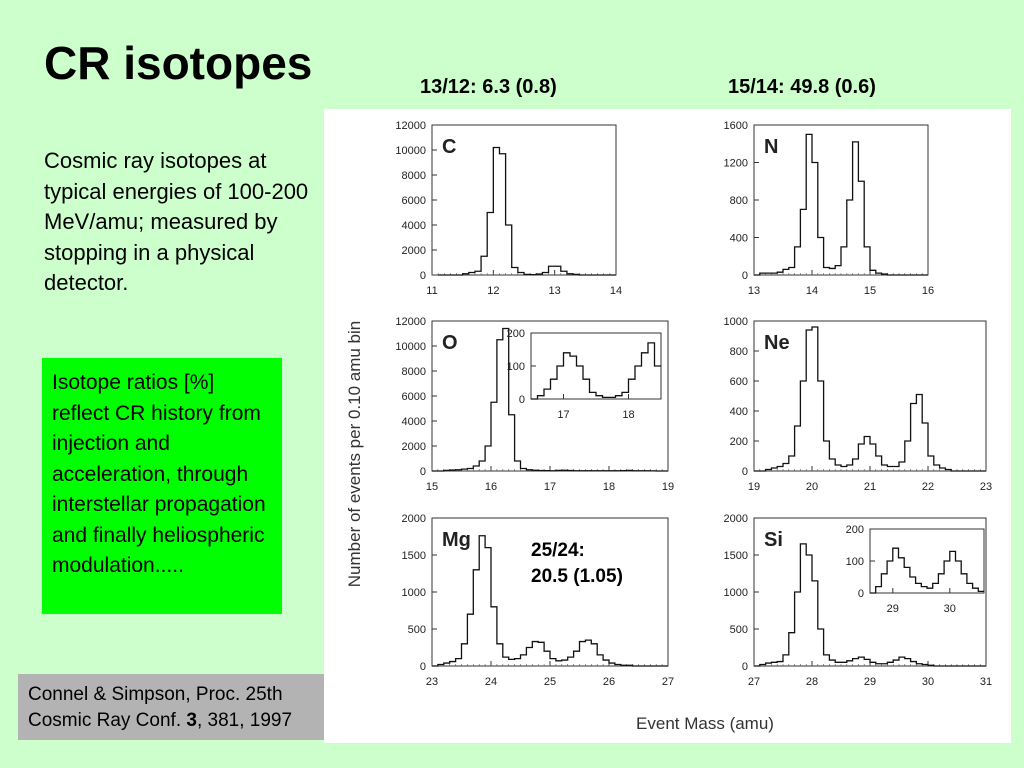 This screenshot has height=768, width=1024. I want to click on citation-line-1: Connel & Simpson, Proc. 25th, so click(155, 694).